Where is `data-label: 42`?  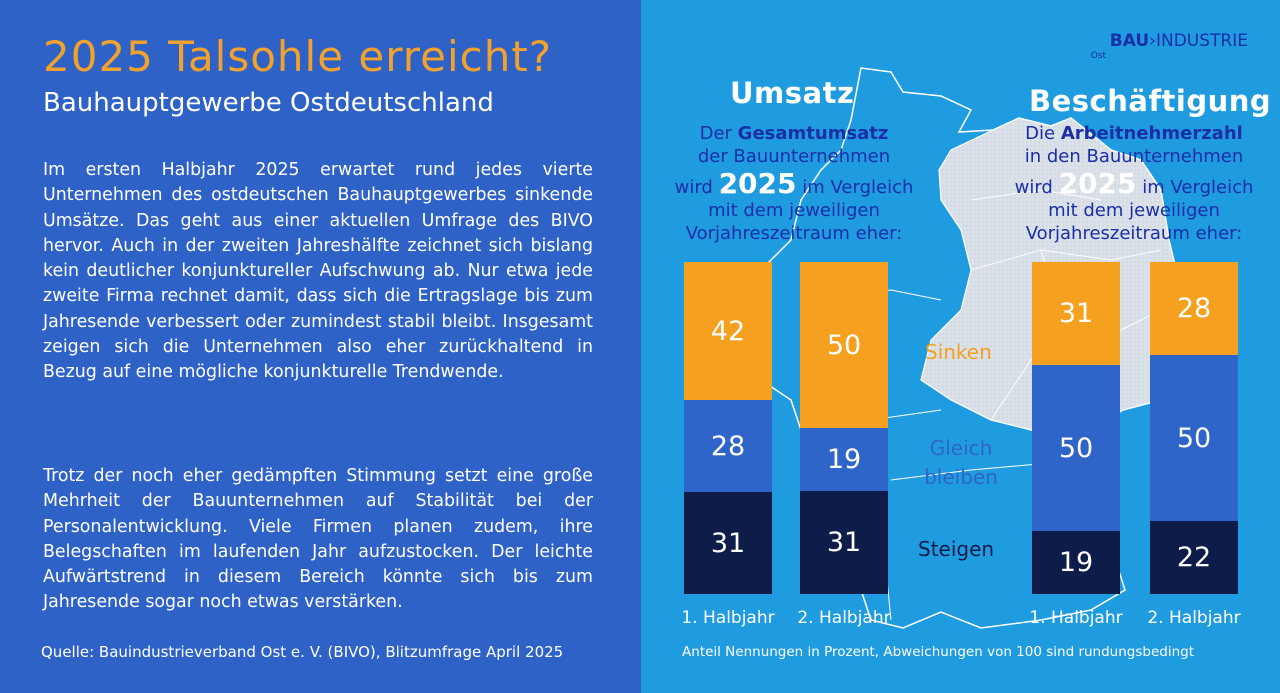 data-label: 42 is located at coordinates (728, 331).